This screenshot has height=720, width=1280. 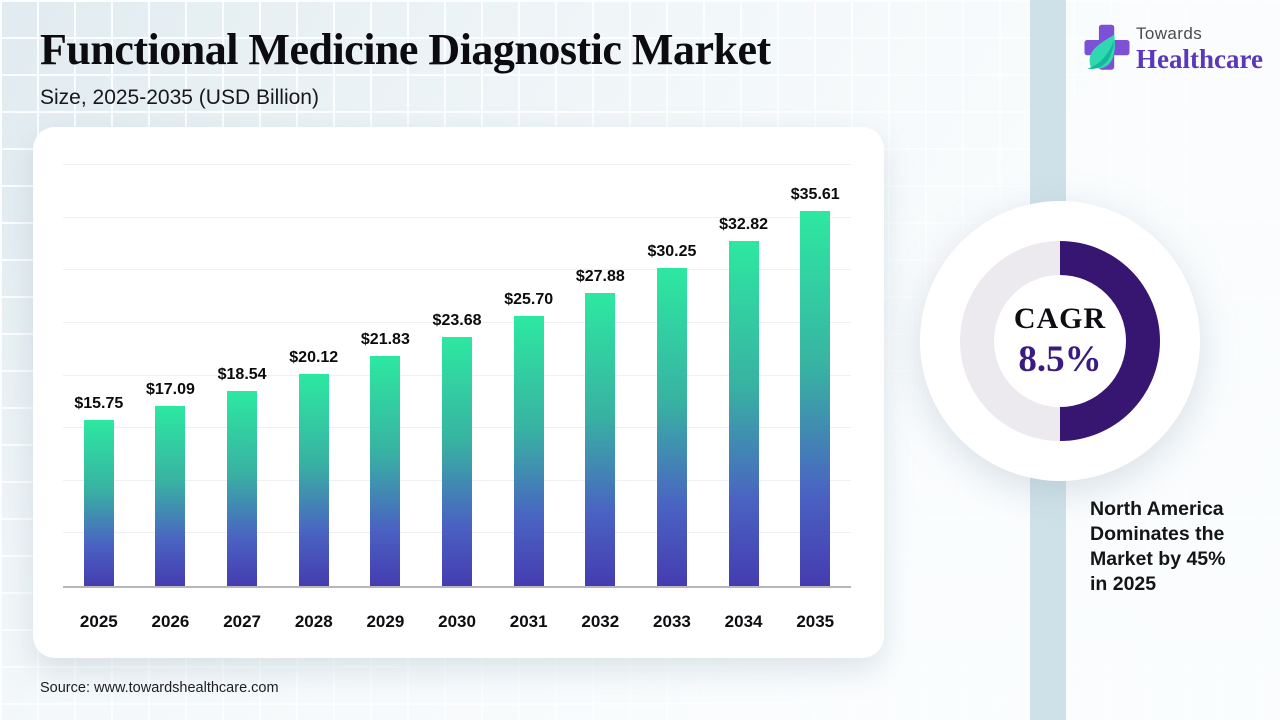 I want to click on x-axis-label: 2033, so click(x=672, y=621).